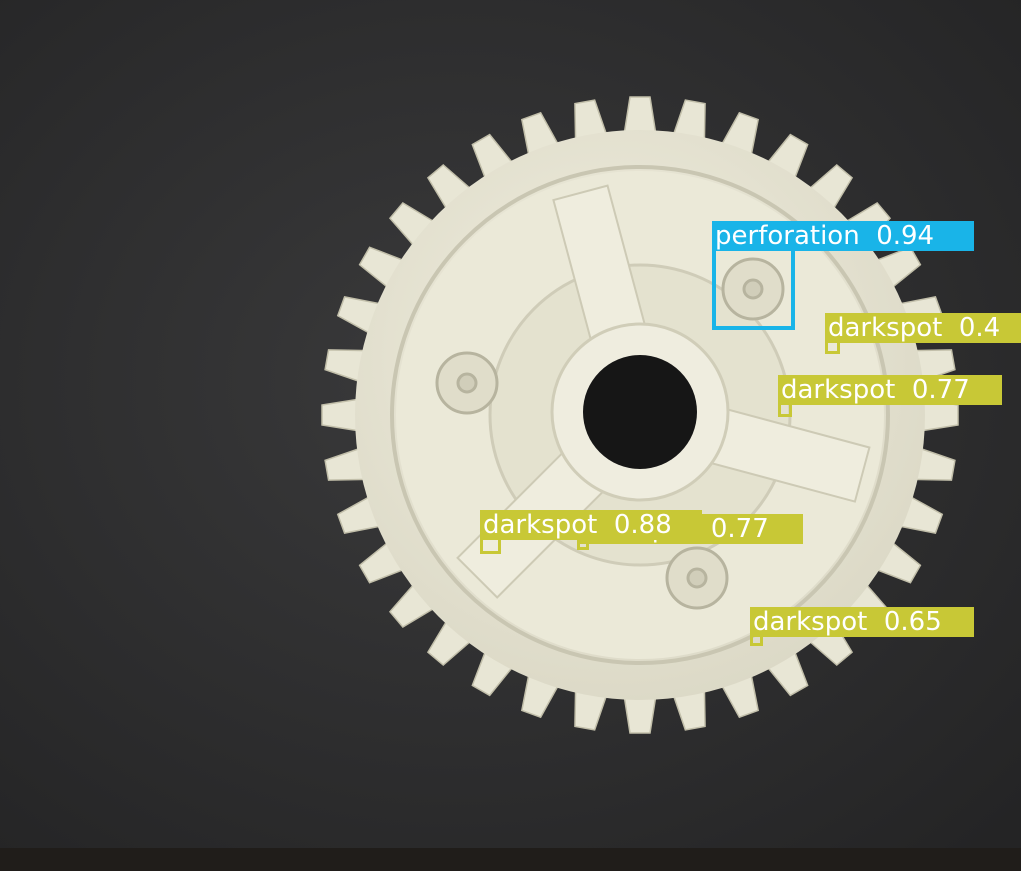 The width and height of the screenshot is (1021, 871). I want to click on darkspot-label: darkspot 0.65, so click(862, 622).